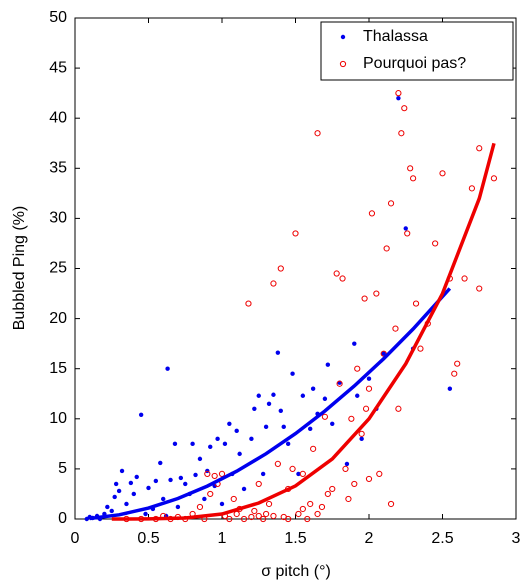 The width and height of the screenshot is (523, 584). What do you see at coordinates (58, 17) in the screenshot?
I see `y-tick-label: 50` at bounding box center [58, 17].